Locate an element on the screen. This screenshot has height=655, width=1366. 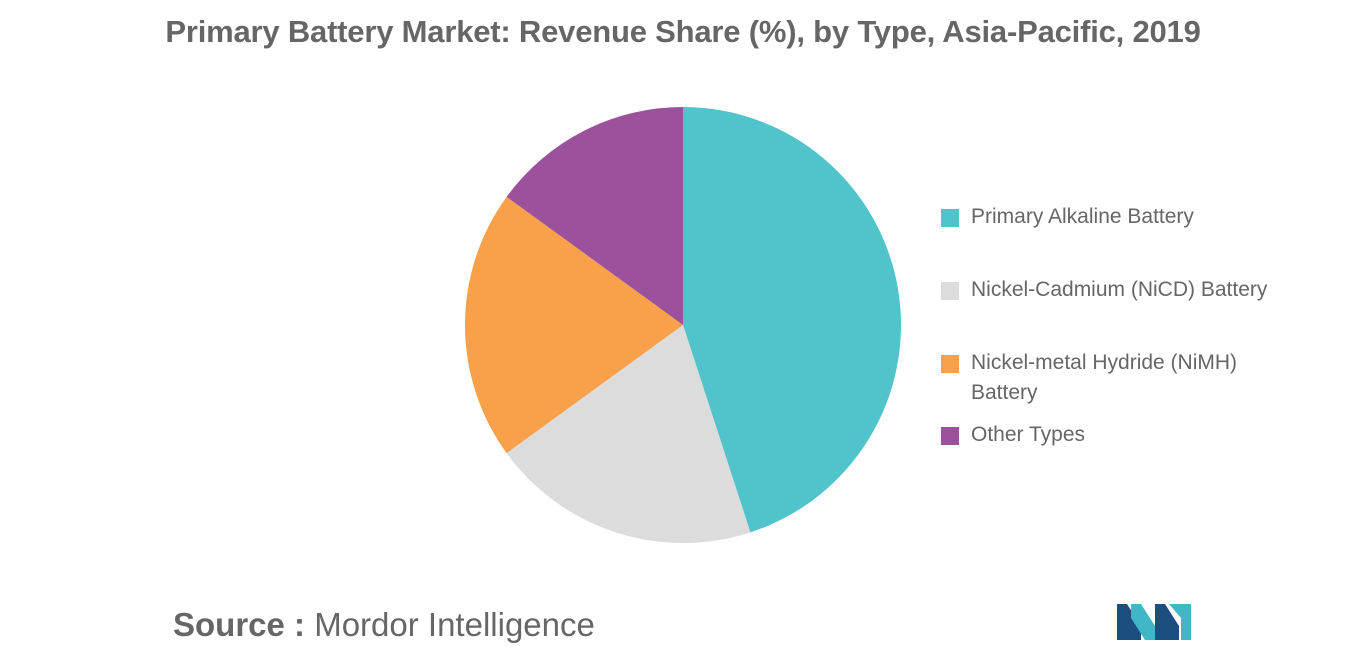
source-text: Mordor Intelligence is located at coordinates (454, 624).